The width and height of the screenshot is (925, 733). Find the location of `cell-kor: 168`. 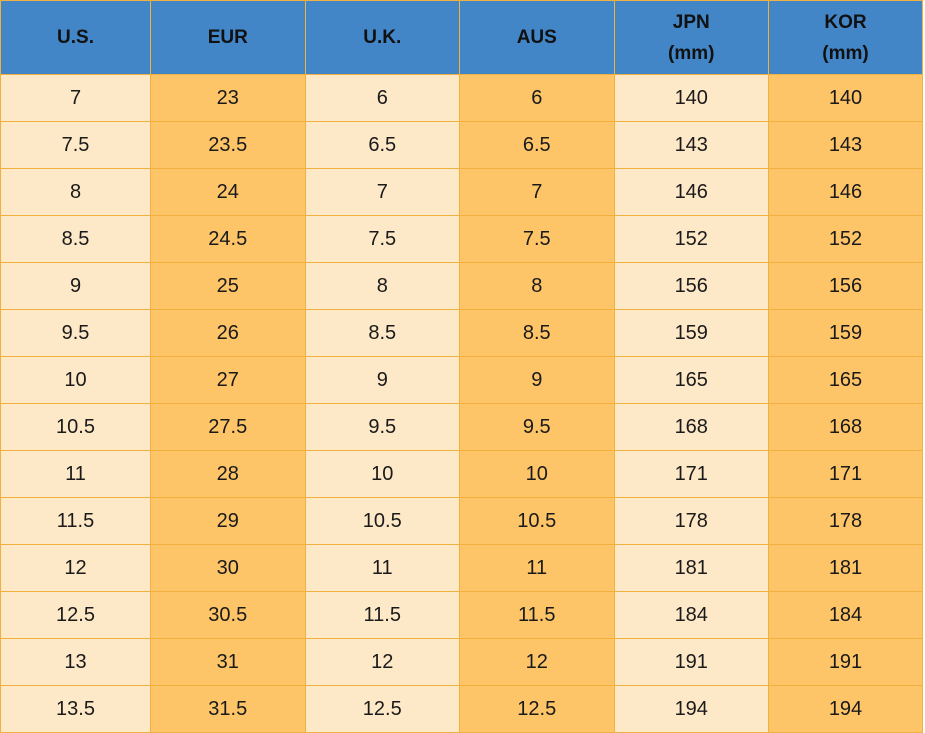

cell-kor: 168 is located at coordinates (845, 427).